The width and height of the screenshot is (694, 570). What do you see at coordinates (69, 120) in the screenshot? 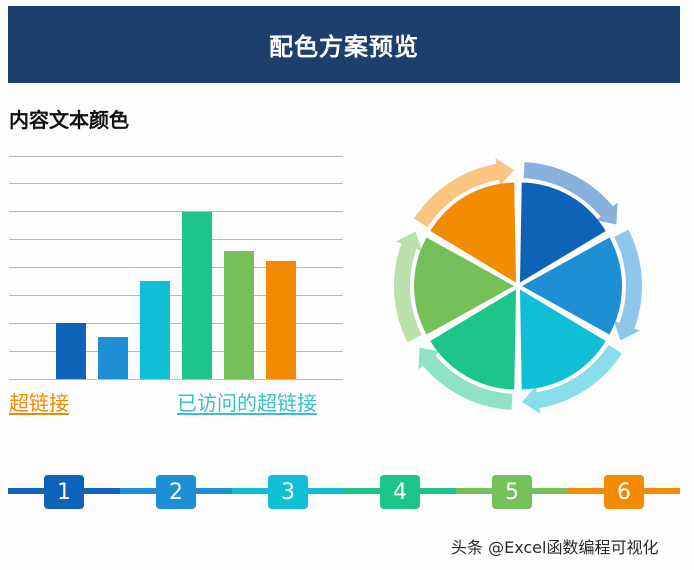
I see `section-title: 内容文本颜色` at bounding box center [69, 120].